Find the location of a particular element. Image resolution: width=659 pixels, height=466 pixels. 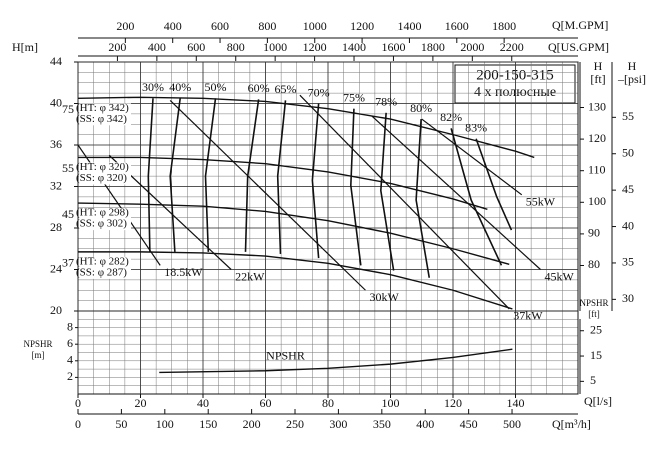

series-label: (SS: φ 302) is located at coordinates (101, 224).